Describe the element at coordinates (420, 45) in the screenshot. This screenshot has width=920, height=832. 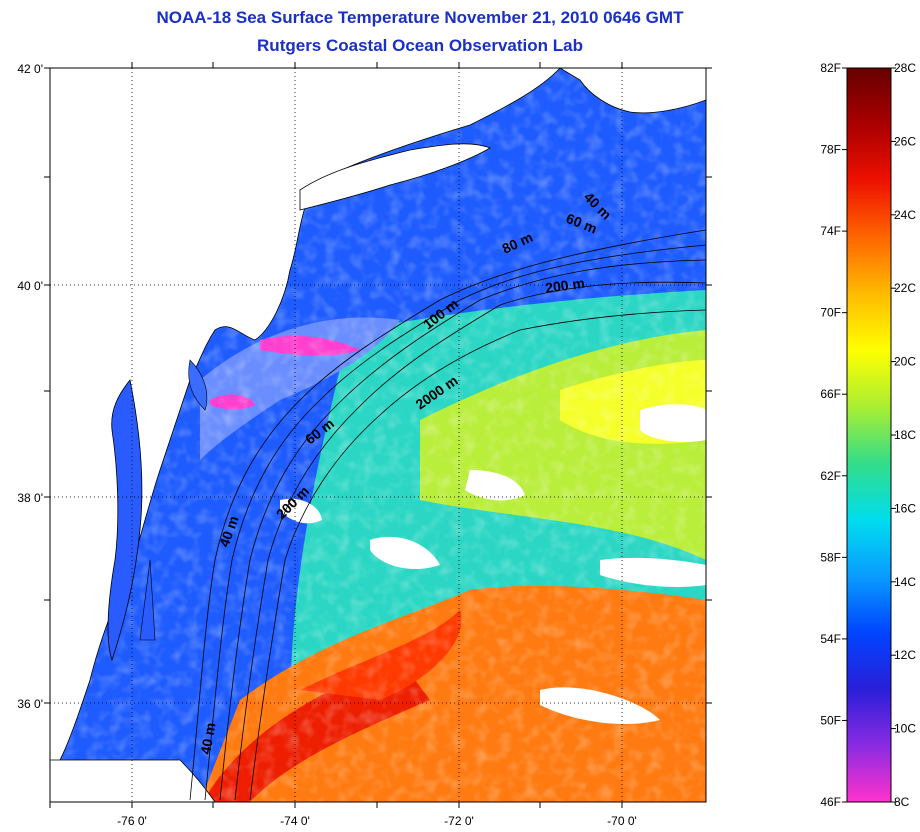
I see `map-subtitle: Rutgers Coastal Ocean Observation Lab` at that location.